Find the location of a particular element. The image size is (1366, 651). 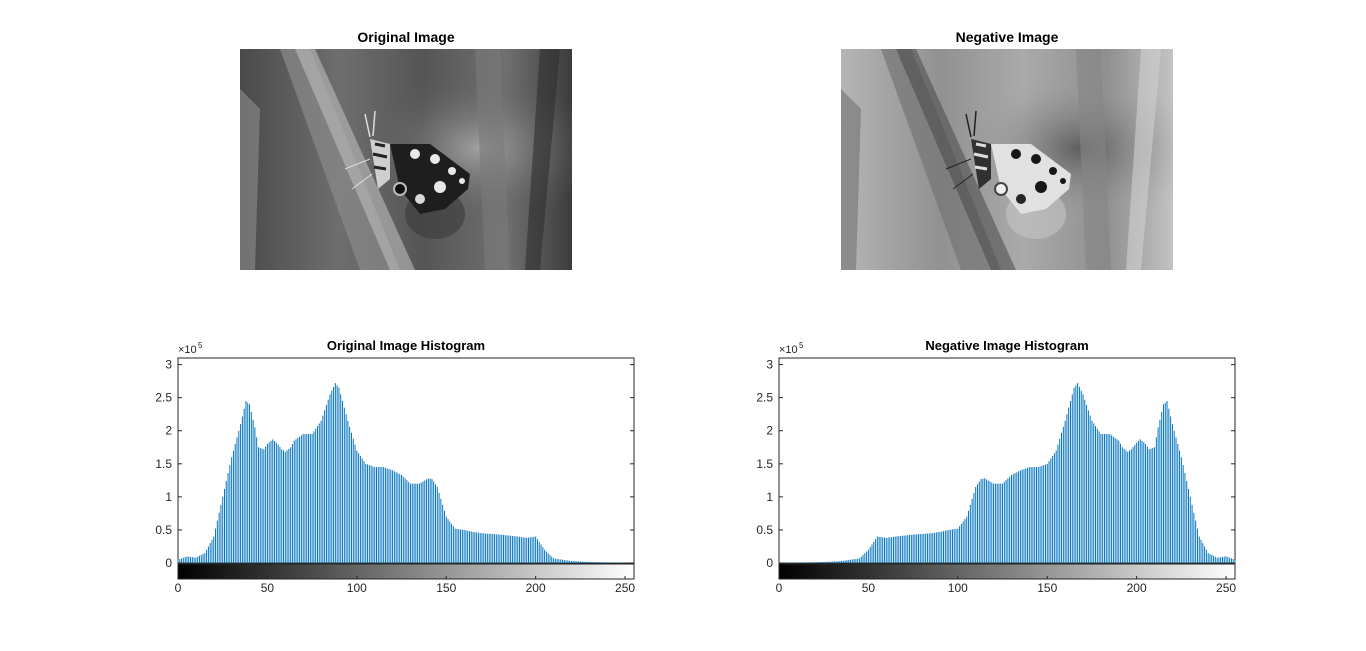

butterfly-shape-negative is located at coordinates (1008, 162).